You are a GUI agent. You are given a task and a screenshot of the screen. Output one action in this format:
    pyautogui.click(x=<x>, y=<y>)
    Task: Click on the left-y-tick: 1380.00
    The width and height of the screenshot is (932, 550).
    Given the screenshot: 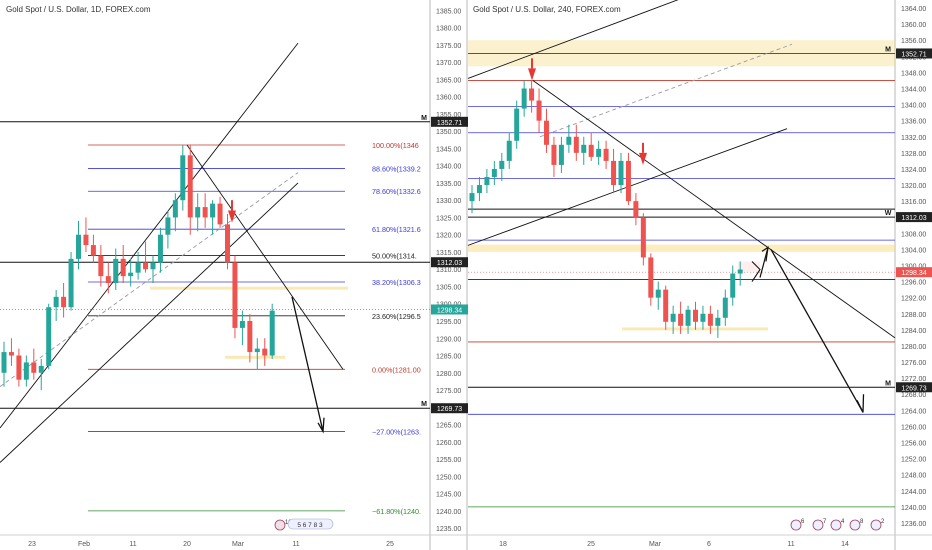 What is the action you would take?
    pyautogui.click(x=448, y=29)
    